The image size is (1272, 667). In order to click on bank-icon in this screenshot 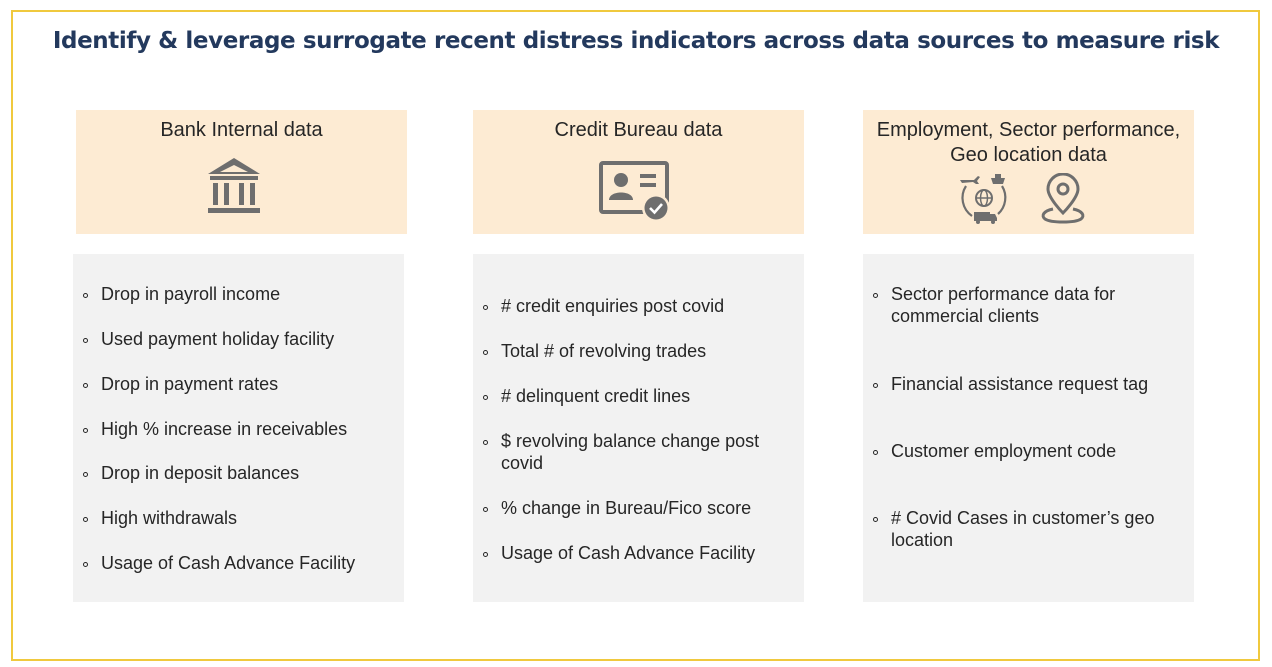, I will do `click(234, 185)`.